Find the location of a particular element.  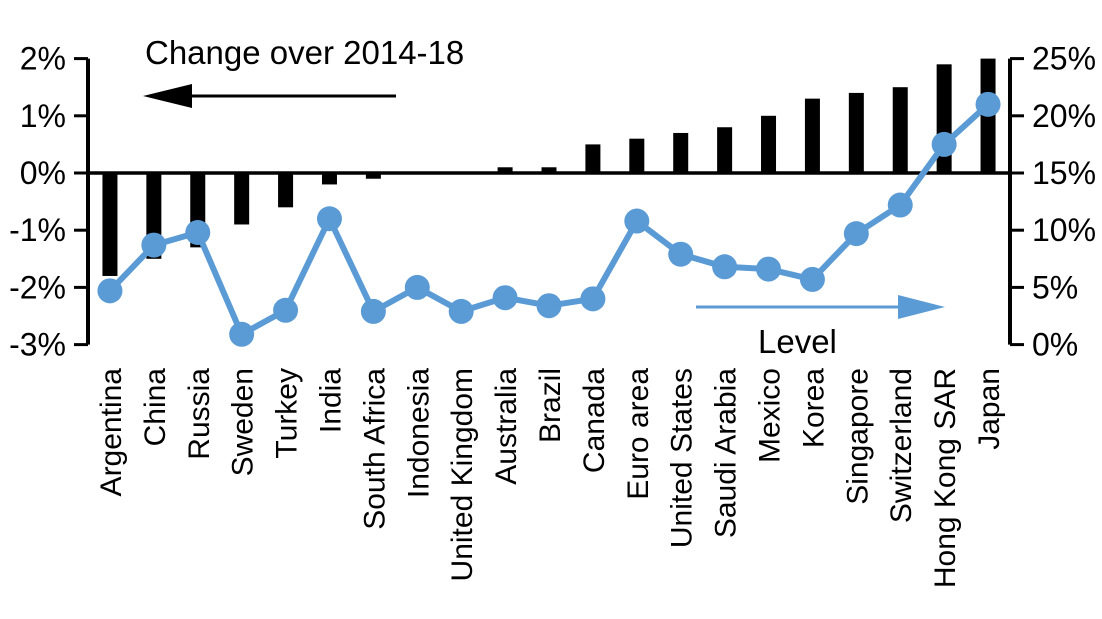

bar-australia is located at coordinates (505, 170).